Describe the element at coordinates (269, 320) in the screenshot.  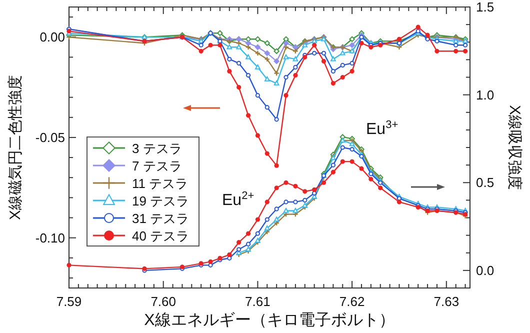
I see `x-axis-title: X線エネルギー（キロ電子ボルト）` at that location.